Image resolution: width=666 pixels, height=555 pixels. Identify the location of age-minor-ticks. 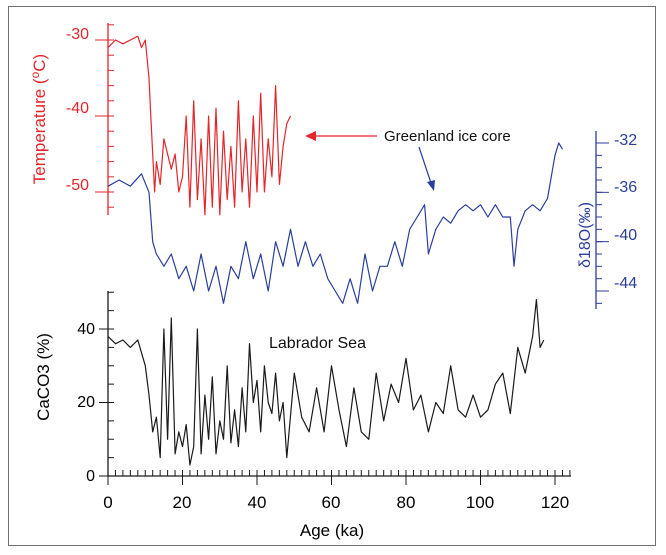
(339, 473).